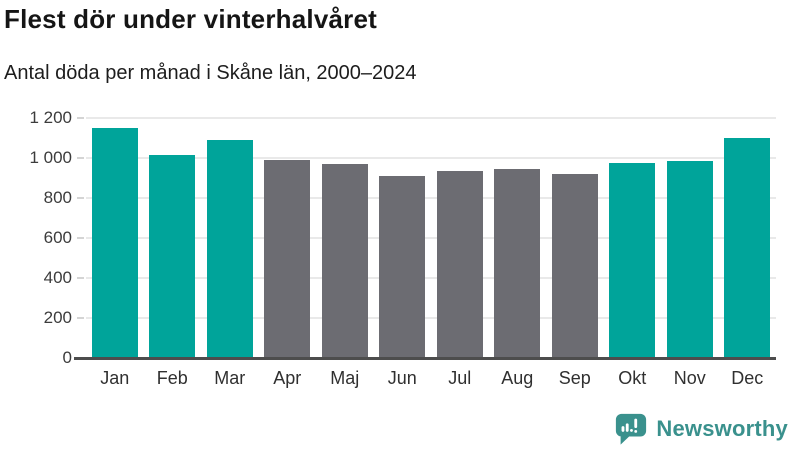 The image size is (800, 450). I want to click on bar-jan, so click(114, 243).